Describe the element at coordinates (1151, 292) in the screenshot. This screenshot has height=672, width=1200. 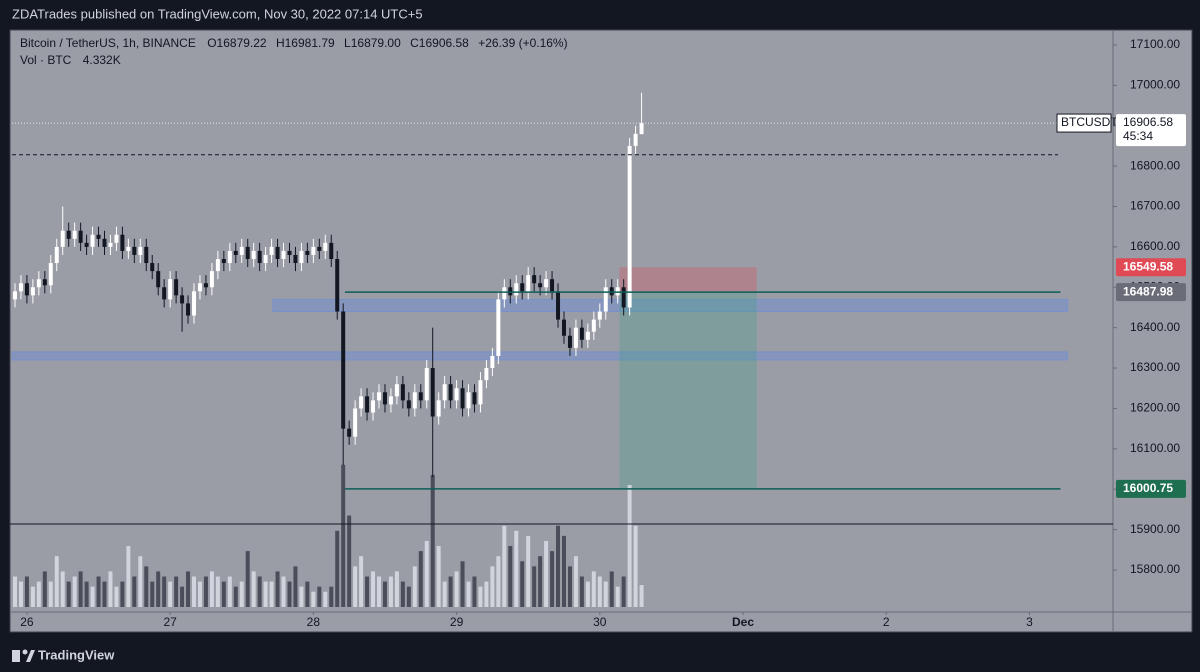
I see `price-tag` at that location.